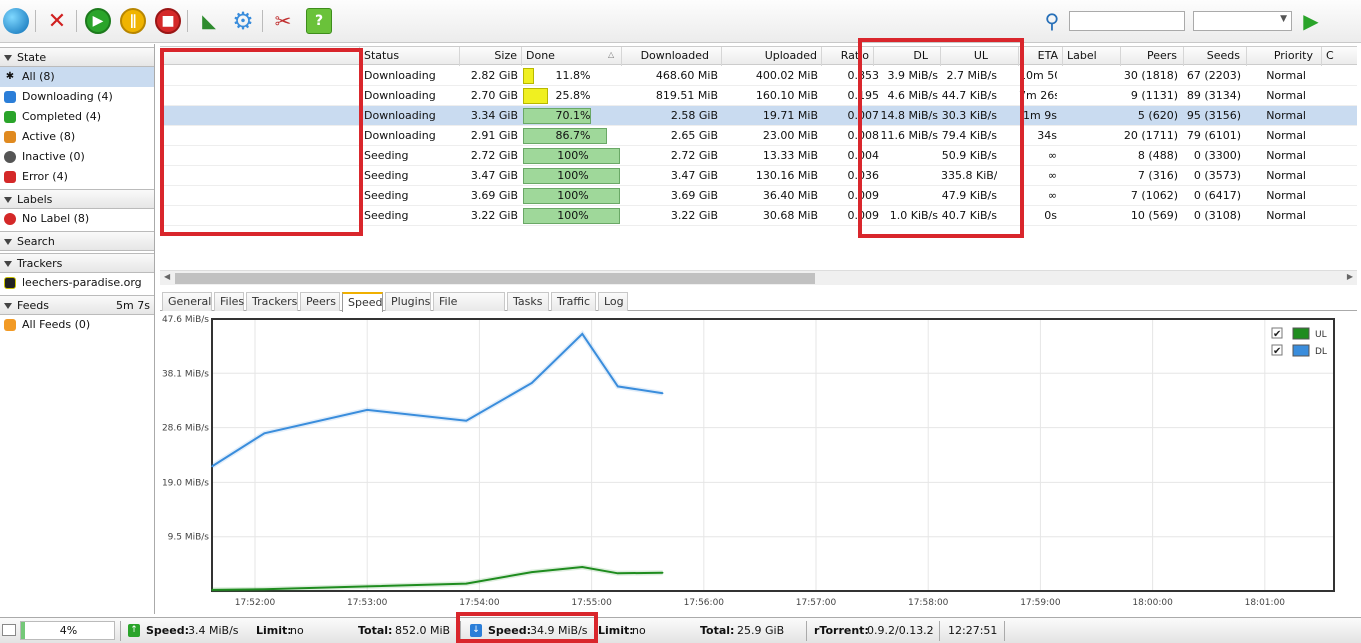 The width and height of the screenshot is (1361, 643). I want to click on ul-total-label: Total:, so click(375, 630).